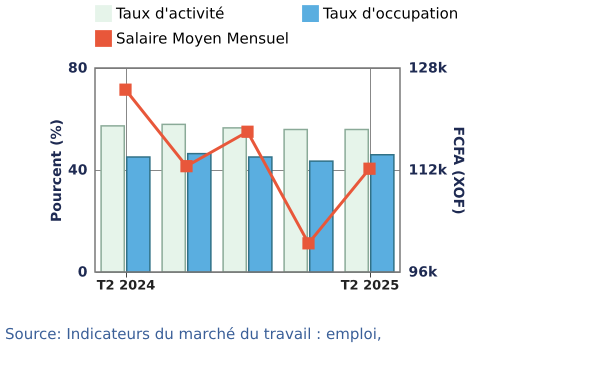 Image resolution: width=600 pixels, height=372 pixels. I want to click on x-tick-label: T2 2024, so click(126, 286).